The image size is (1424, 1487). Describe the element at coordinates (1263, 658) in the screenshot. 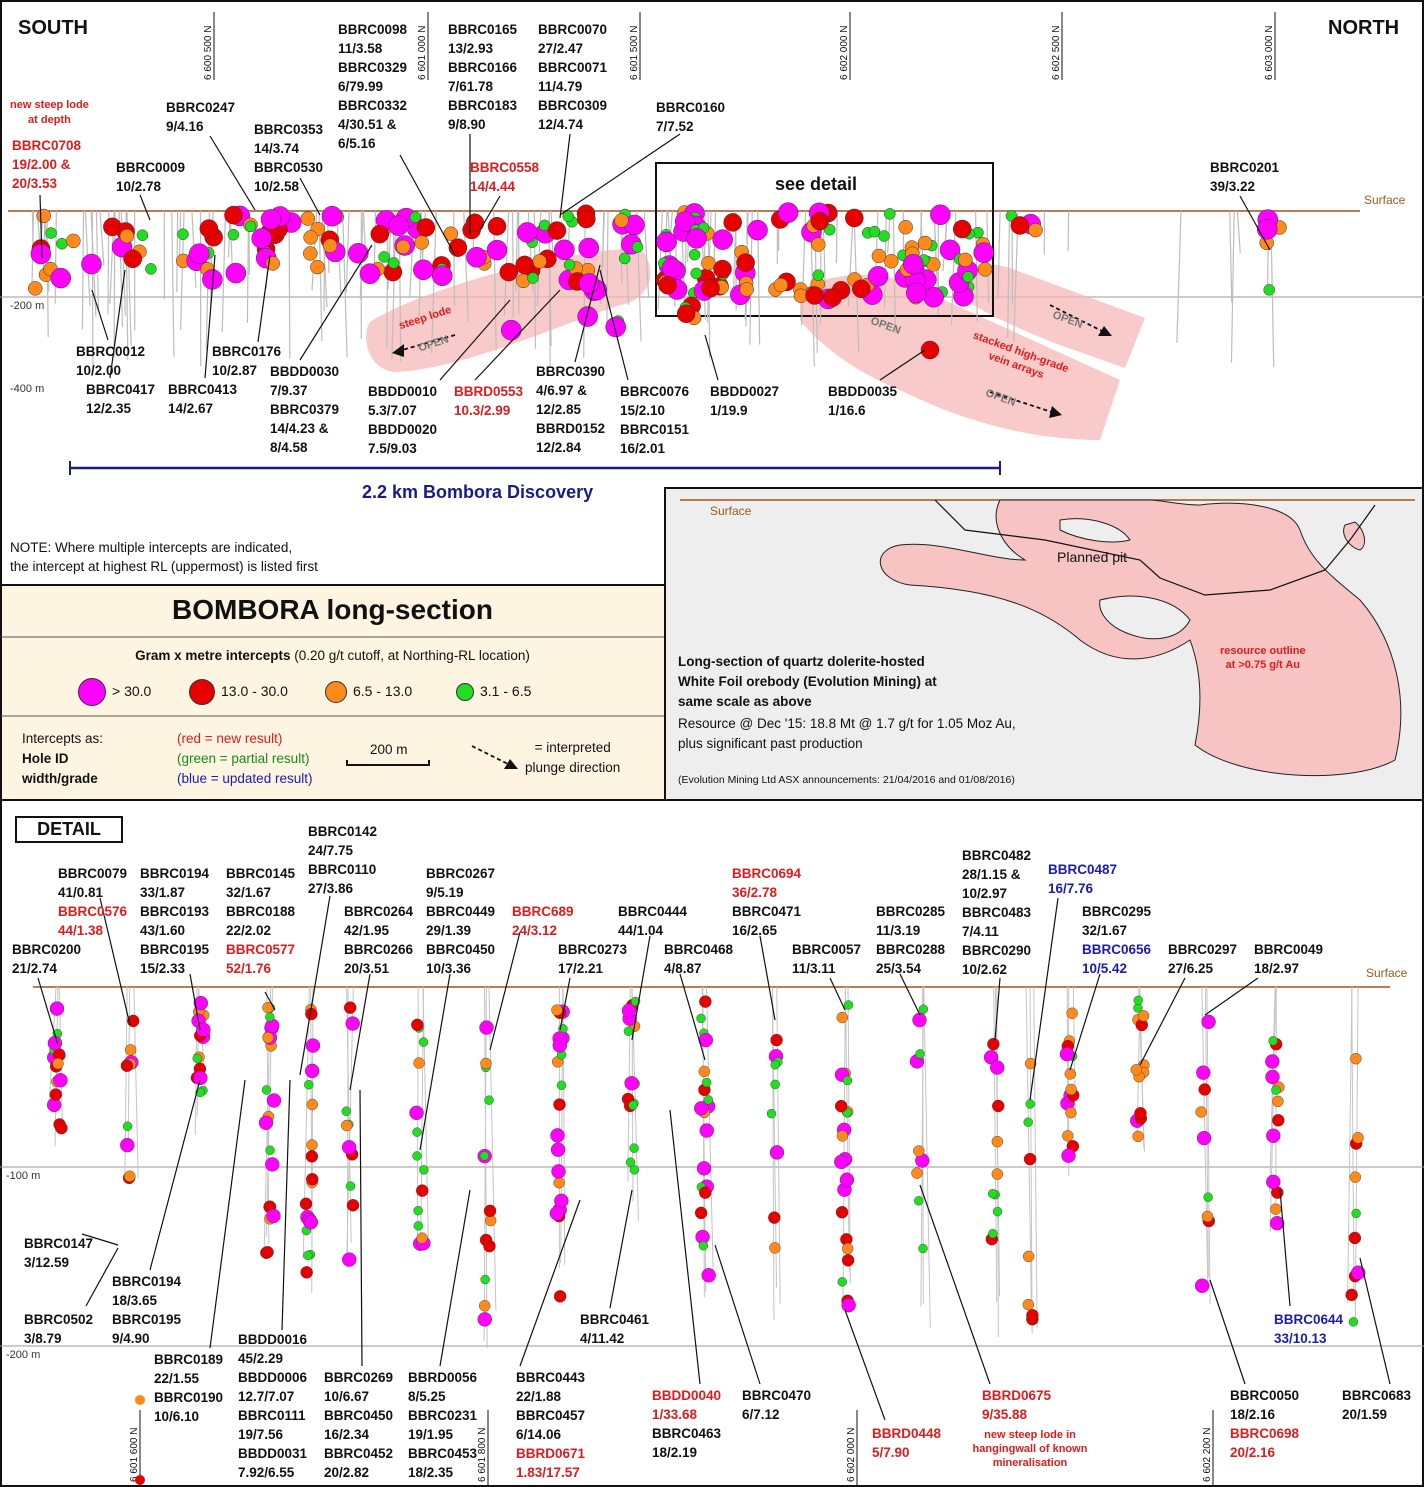

I see `resource-outline-label: resource outline at >0.75 g/t Au` at that location.